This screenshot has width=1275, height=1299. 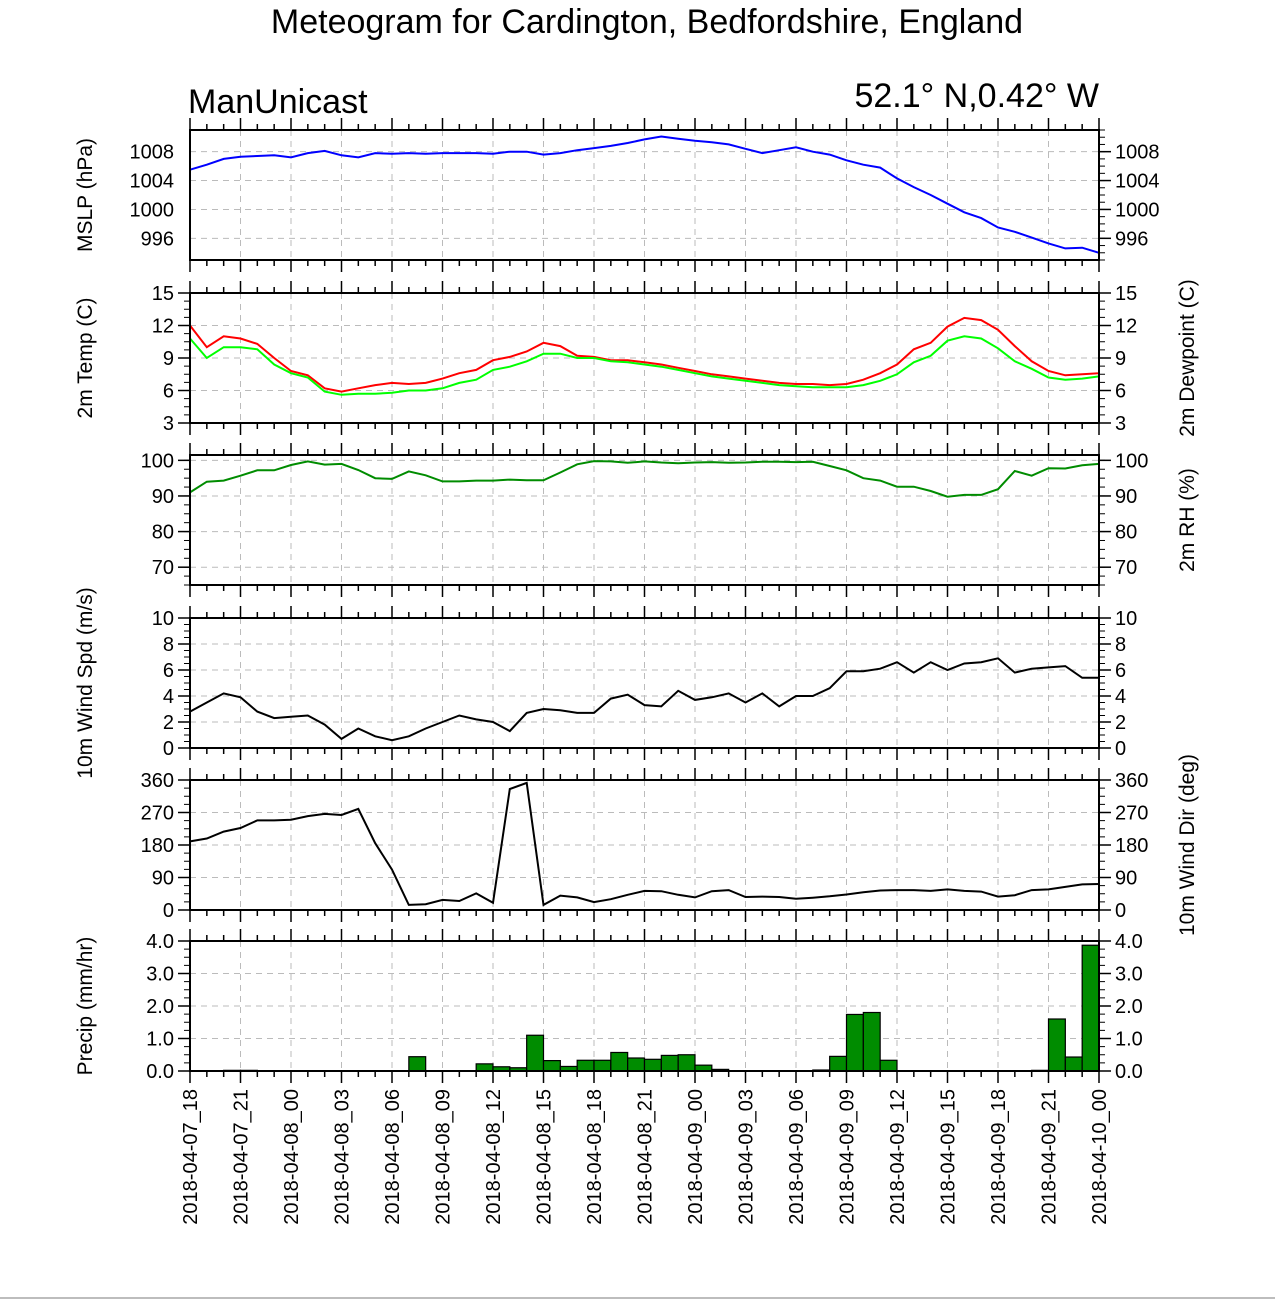 What do you see at coordinates (242, 1157) in the screenshot?
I see `x-tick-label: 2018-04-07_21` at bounding box center [242, 1157].